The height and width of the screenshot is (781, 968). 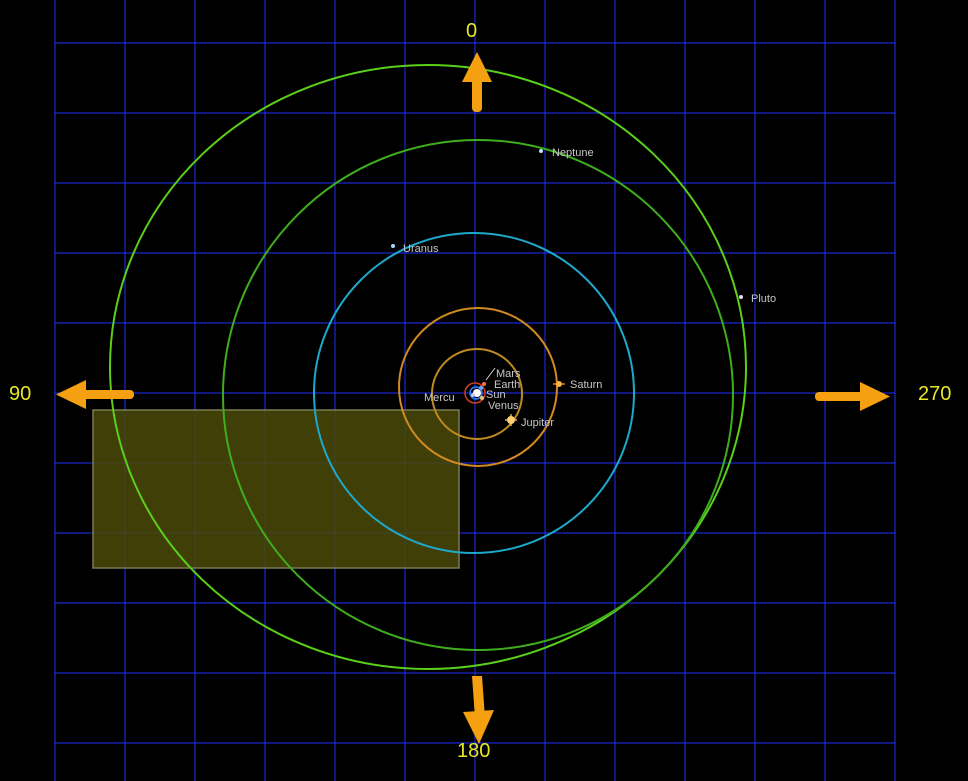 What do you see at coordinates (473, 395) in the screenshot?
I see `mercury-marker` at bounding box center [473, 395].